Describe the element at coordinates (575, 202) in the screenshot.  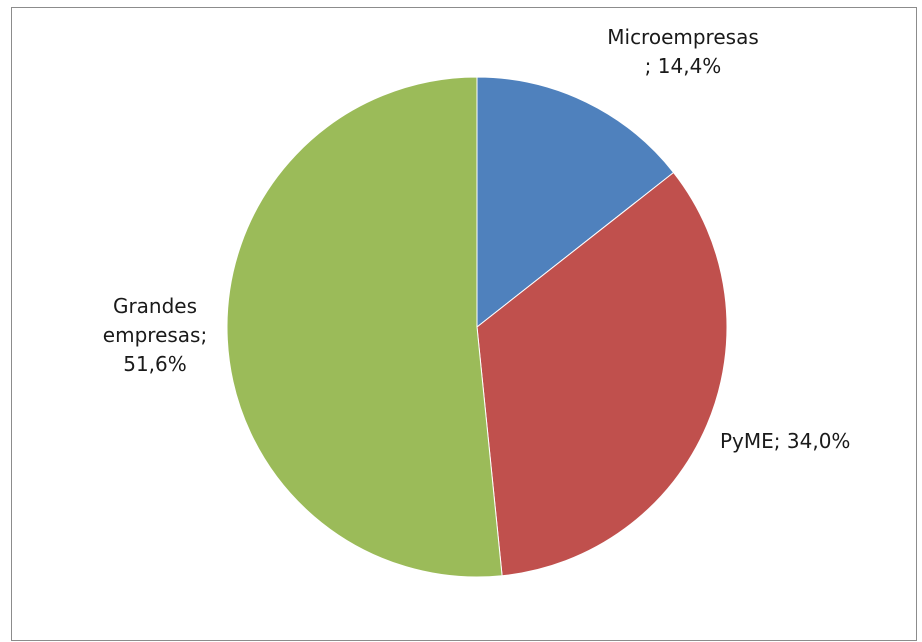
I see `pie-slice-microempresas` at that location.